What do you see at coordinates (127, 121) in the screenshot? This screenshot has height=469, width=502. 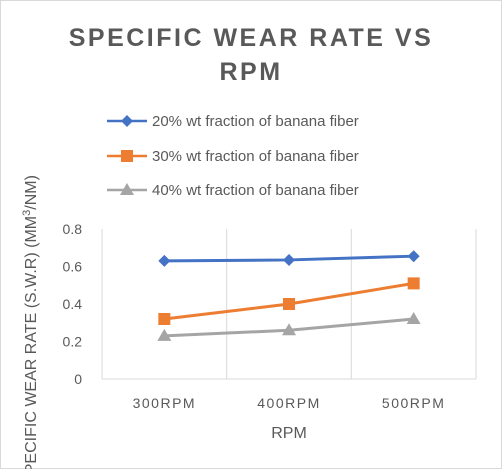 I see `legend-marker-diamond` at bounding box center [127, 121].